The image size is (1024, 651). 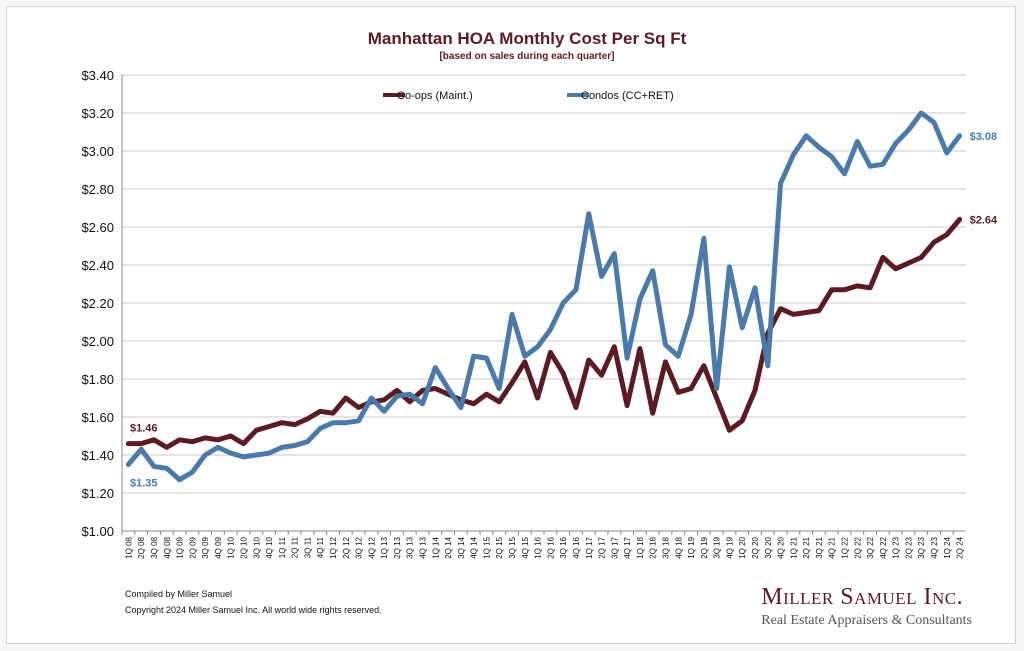 I want to click on x-tick-label: 3Q 16, so click(x=563, y=547).